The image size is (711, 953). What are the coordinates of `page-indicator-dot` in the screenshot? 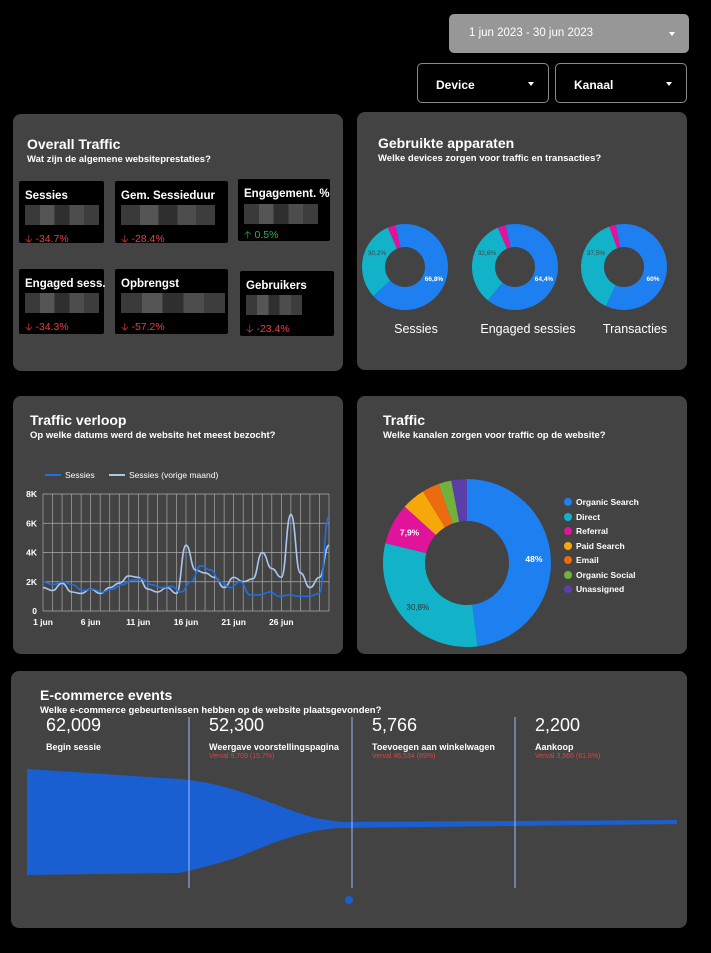 It's located at (349, 900).